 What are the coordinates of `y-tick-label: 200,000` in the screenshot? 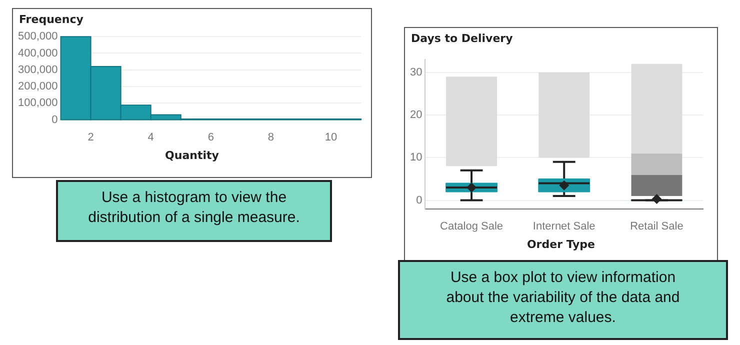 It's located at (38, 86).